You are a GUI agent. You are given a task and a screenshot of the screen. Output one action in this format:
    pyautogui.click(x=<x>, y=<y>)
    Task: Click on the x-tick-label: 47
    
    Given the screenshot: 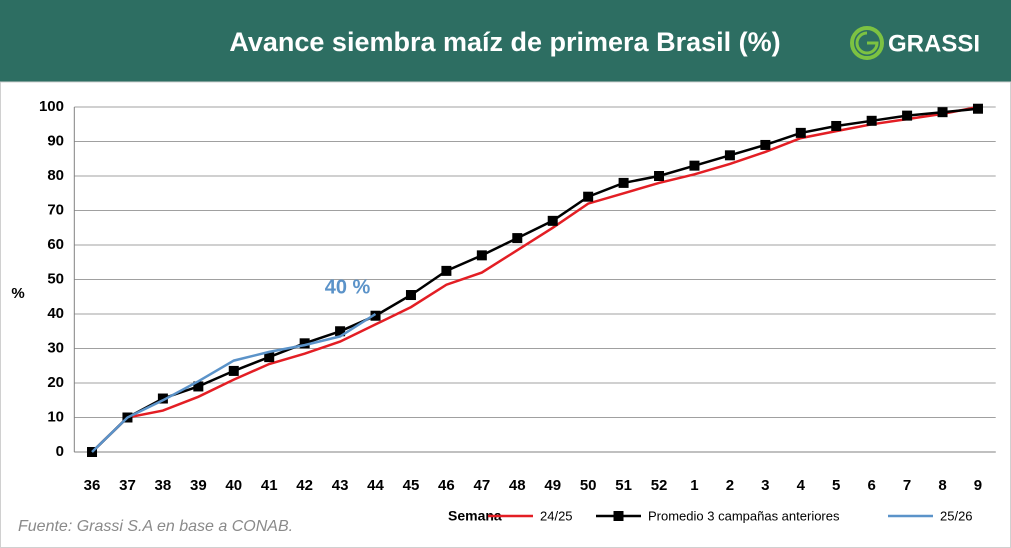 What is the action you would take?
    pyautogui.click(x=481, y=485)
    